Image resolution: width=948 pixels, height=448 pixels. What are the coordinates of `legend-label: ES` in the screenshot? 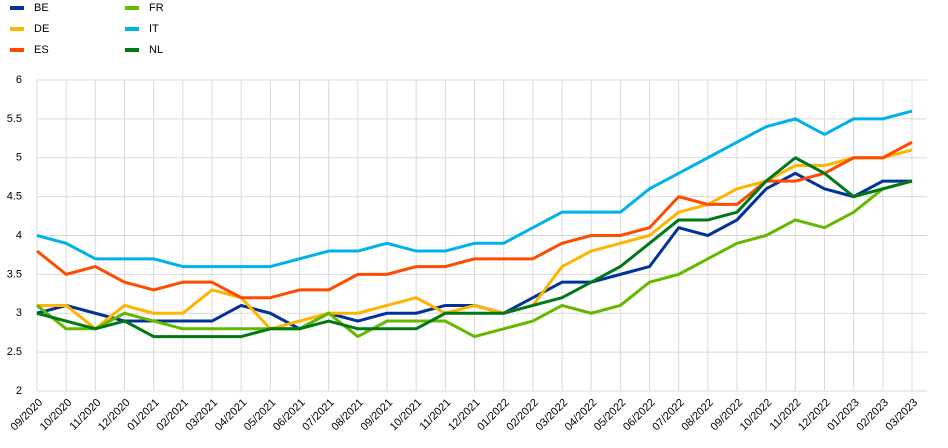 It's located at (41, 50).